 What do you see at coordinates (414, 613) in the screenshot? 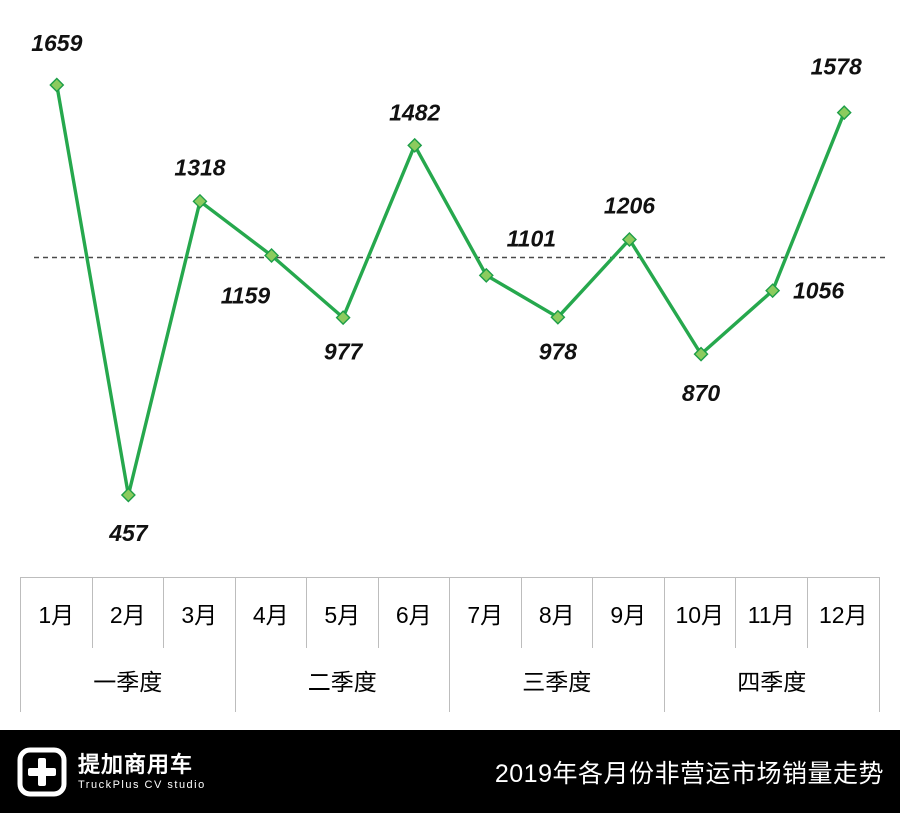
I see `month-cell: 6月` at bounding box center [414, 613].